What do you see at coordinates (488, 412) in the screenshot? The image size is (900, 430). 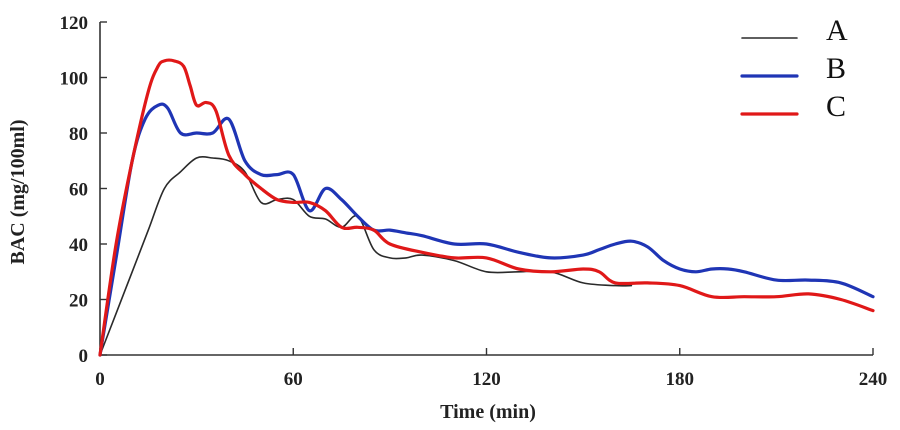 I see `x-axis-title: Time (min)` at bounding box center [488, 412].